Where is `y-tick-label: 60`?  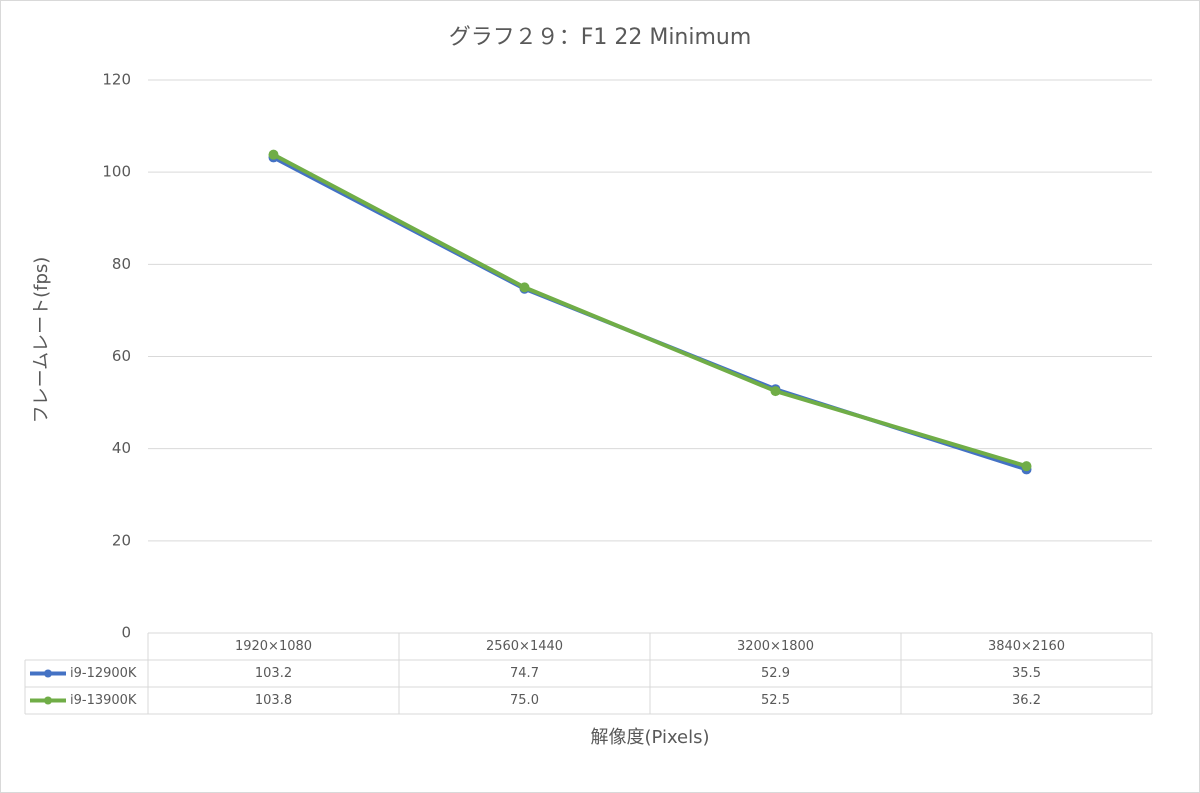
y-tick-label: 60 is located at coordinates (121, 356).